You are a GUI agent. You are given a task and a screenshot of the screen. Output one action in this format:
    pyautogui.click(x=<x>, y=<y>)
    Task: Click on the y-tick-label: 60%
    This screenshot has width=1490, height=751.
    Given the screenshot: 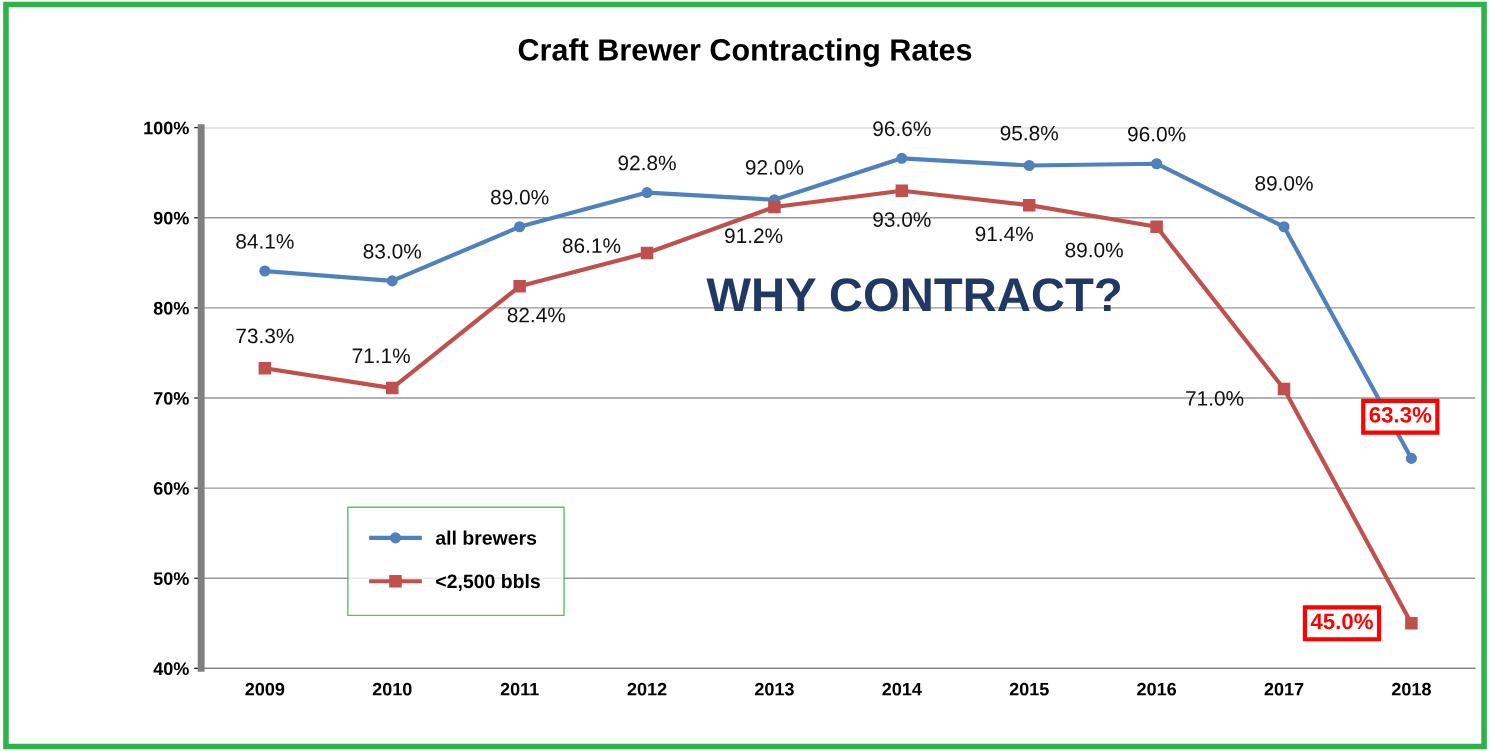 What is the action you would take?
    pyautogui.click(x=171, y=488)
    